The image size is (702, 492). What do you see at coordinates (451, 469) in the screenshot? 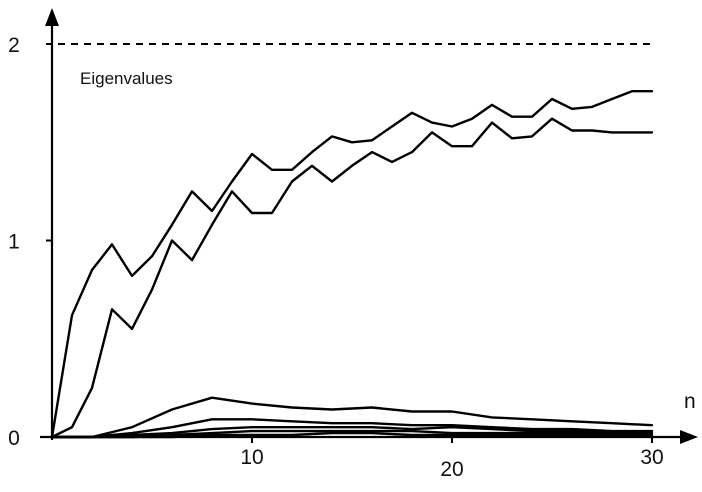
I see `x-tick-label-20: 20` at bounding box center [451, 469].